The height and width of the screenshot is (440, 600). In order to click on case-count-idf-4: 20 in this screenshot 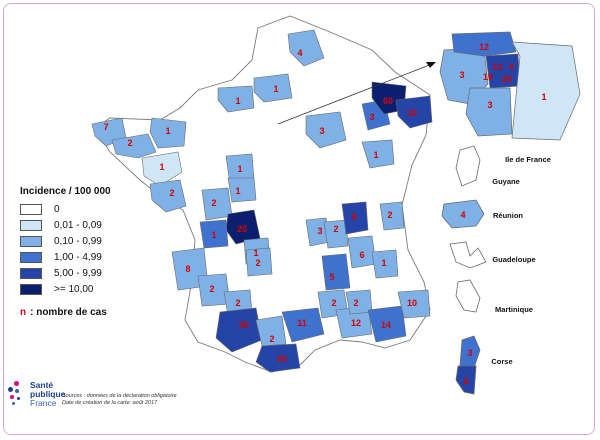, I will do `click(507, 79)`.